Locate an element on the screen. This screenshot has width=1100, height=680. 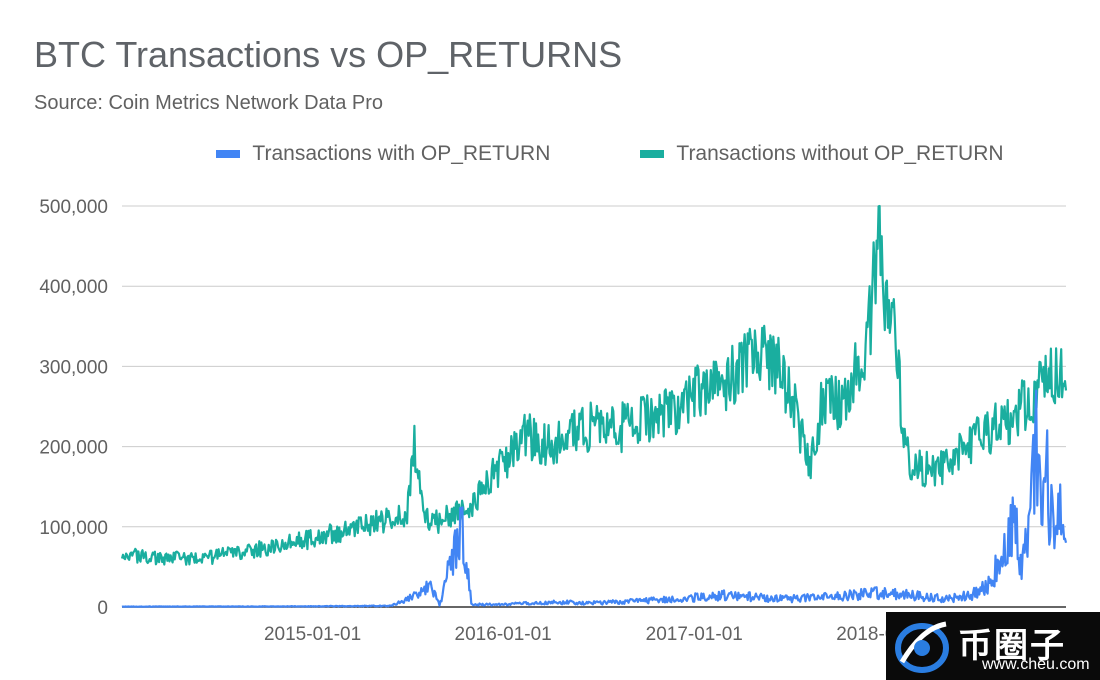
chart-subtitle: Source: Coin Metrics Network Data Pro is located at coordinates (209, 103).